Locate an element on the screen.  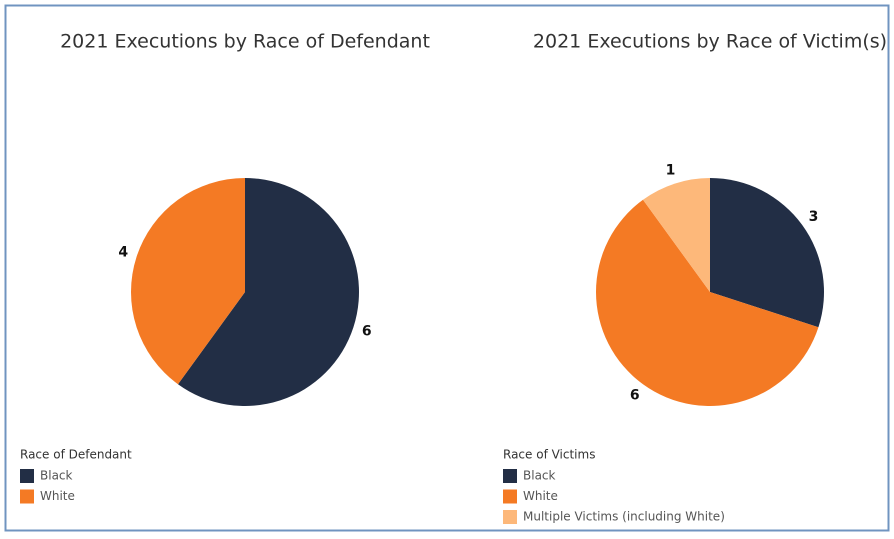
chart-title: 2021 Executions by Race of Defendant is located at coordinates (245, 42).